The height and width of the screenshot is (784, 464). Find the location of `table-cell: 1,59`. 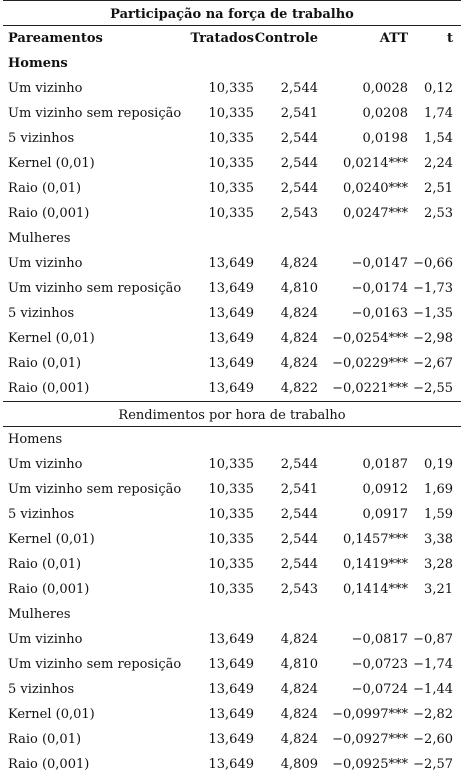

table-cell: 1,59 is located at coordinates (438, 514).